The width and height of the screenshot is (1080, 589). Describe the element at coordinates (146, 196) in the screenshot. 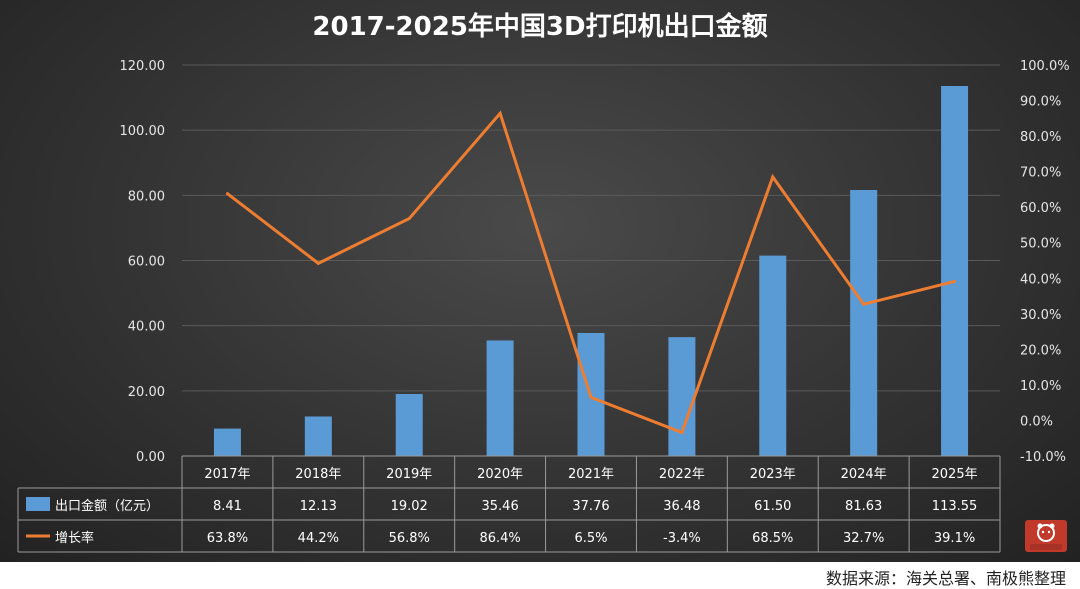

I see `y-left-tick-label: 80.00` at that location.